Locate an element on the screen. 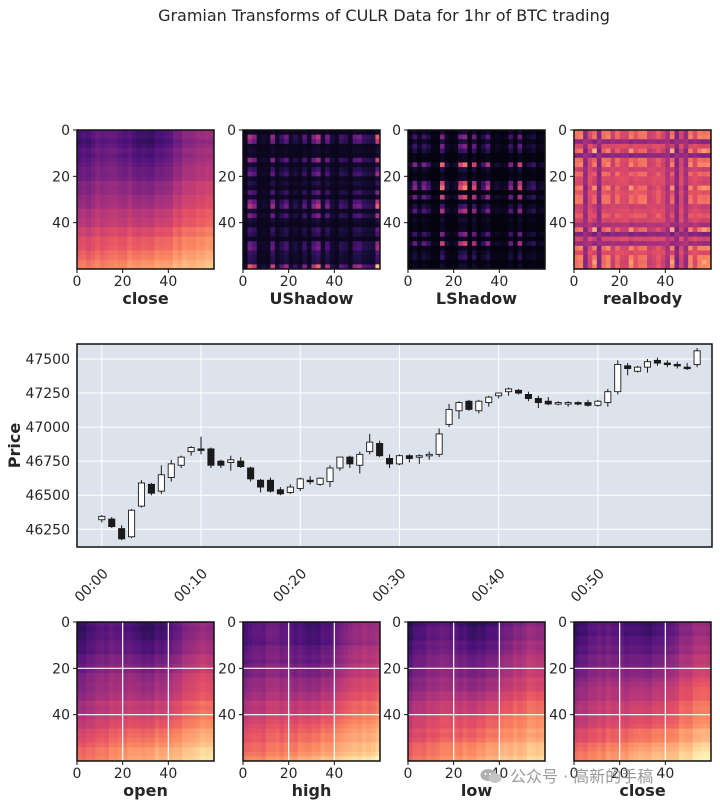 The width and height of the screenshot is (720, 805). y-tick-label: 0 is located at coordinates (65, 623).